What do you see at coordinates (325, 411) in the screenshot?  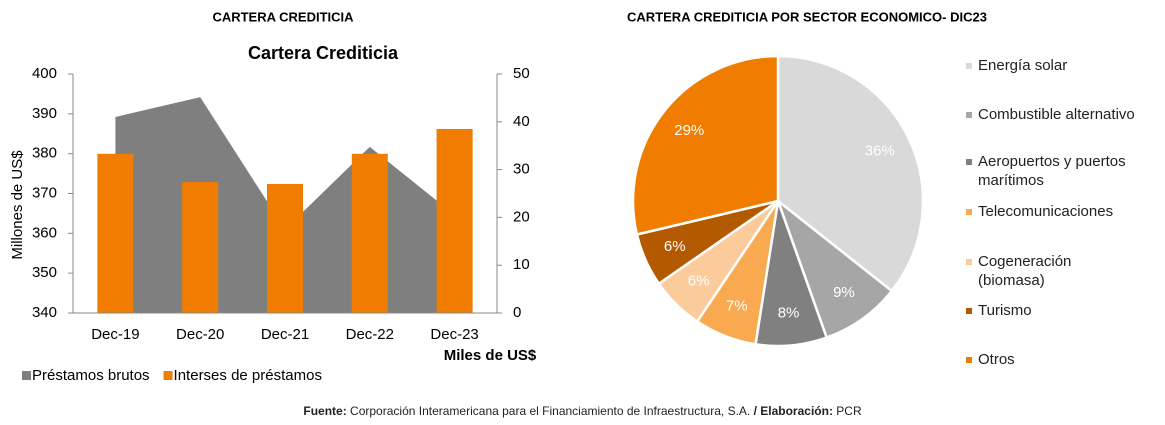 I see `footer-label: Fuente:` at bounding box center [325, 411].